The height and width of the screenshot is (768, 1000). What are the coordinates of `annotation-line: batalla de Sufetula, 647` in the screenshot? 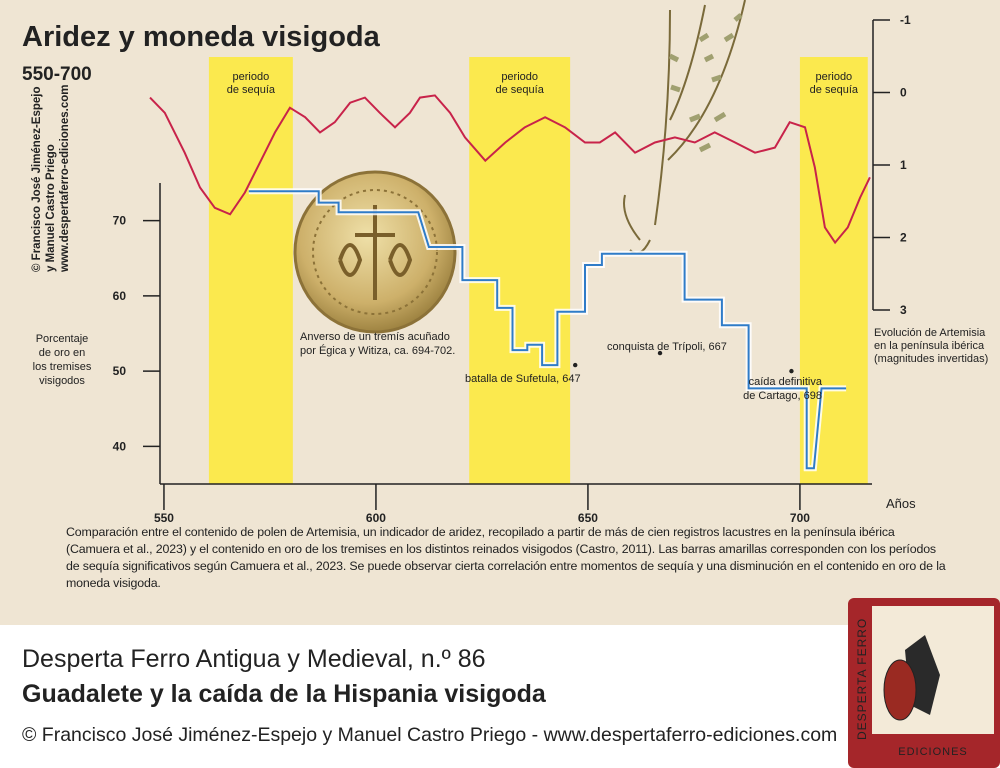 It's located at (523, 379).